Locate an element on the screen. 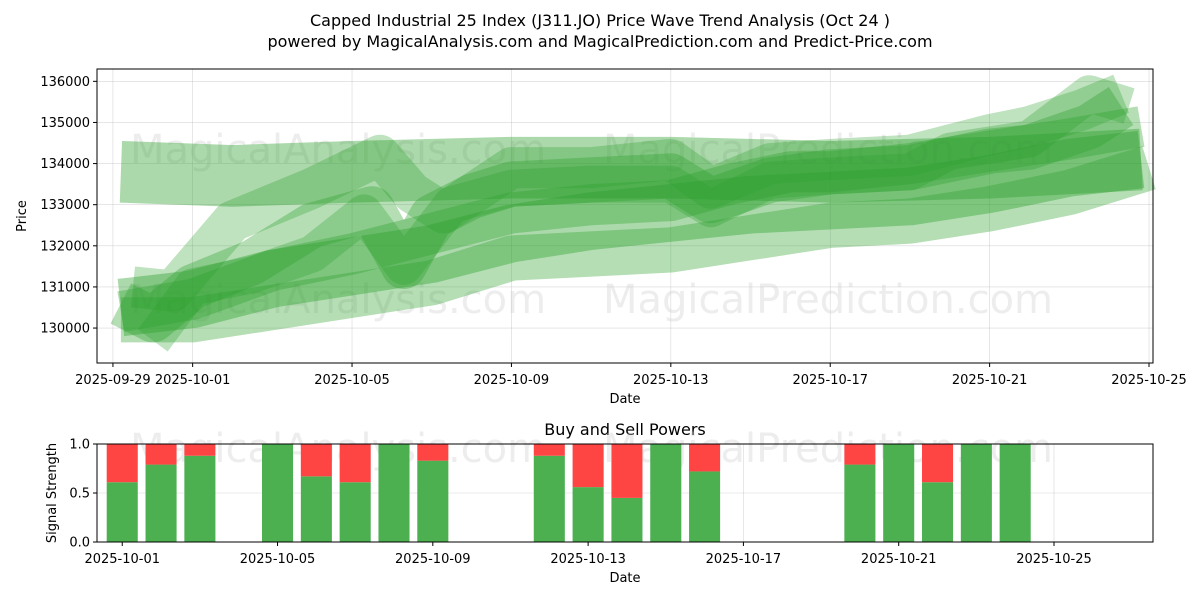 Image resolution: width=1200 pixels, height=600 pixels. y-tick-label: 0.0 is located at coordinates (79, 543).